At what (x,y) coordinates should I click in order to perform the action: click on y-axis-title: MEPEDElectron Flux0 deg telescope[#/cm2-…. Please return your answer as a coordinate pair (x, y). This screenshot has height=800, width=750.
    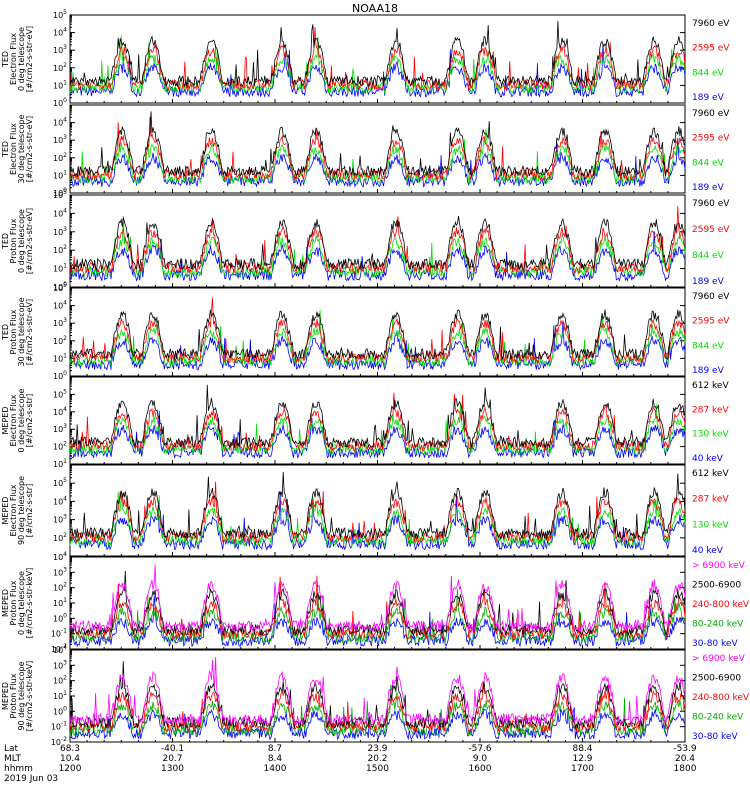
    Looking at the image, I should click on (17, 420).